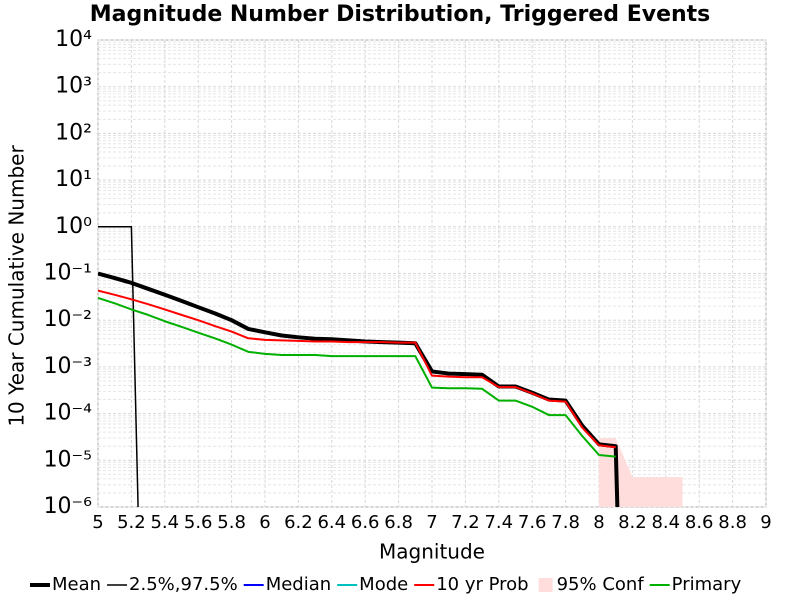 This screenshot has height=600, width=800. I want to click on legend-label: Mode, so click(383, 584).